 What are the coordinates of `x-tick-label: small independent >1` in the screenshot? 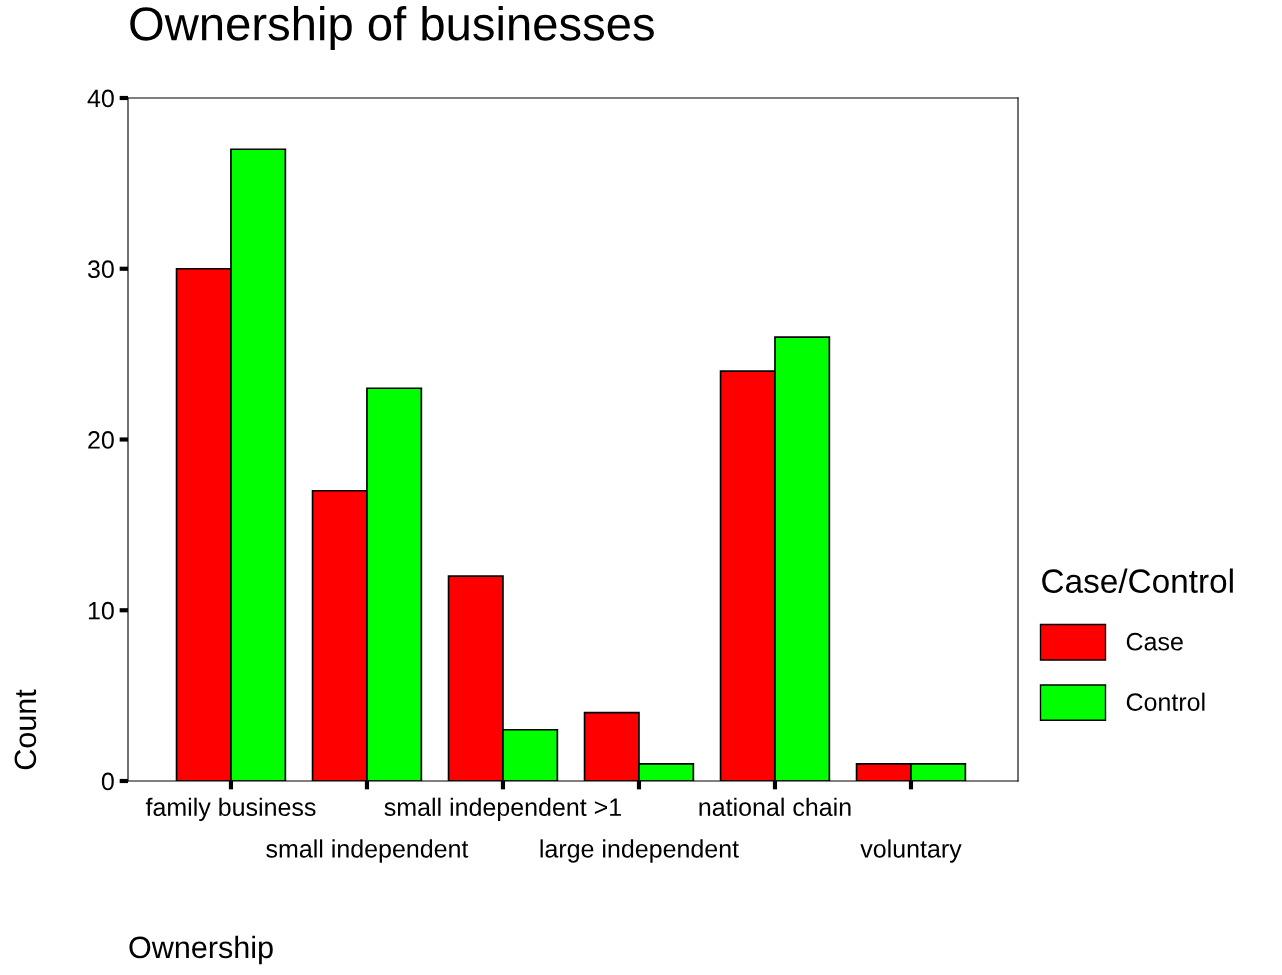 It's located at (502, 809).